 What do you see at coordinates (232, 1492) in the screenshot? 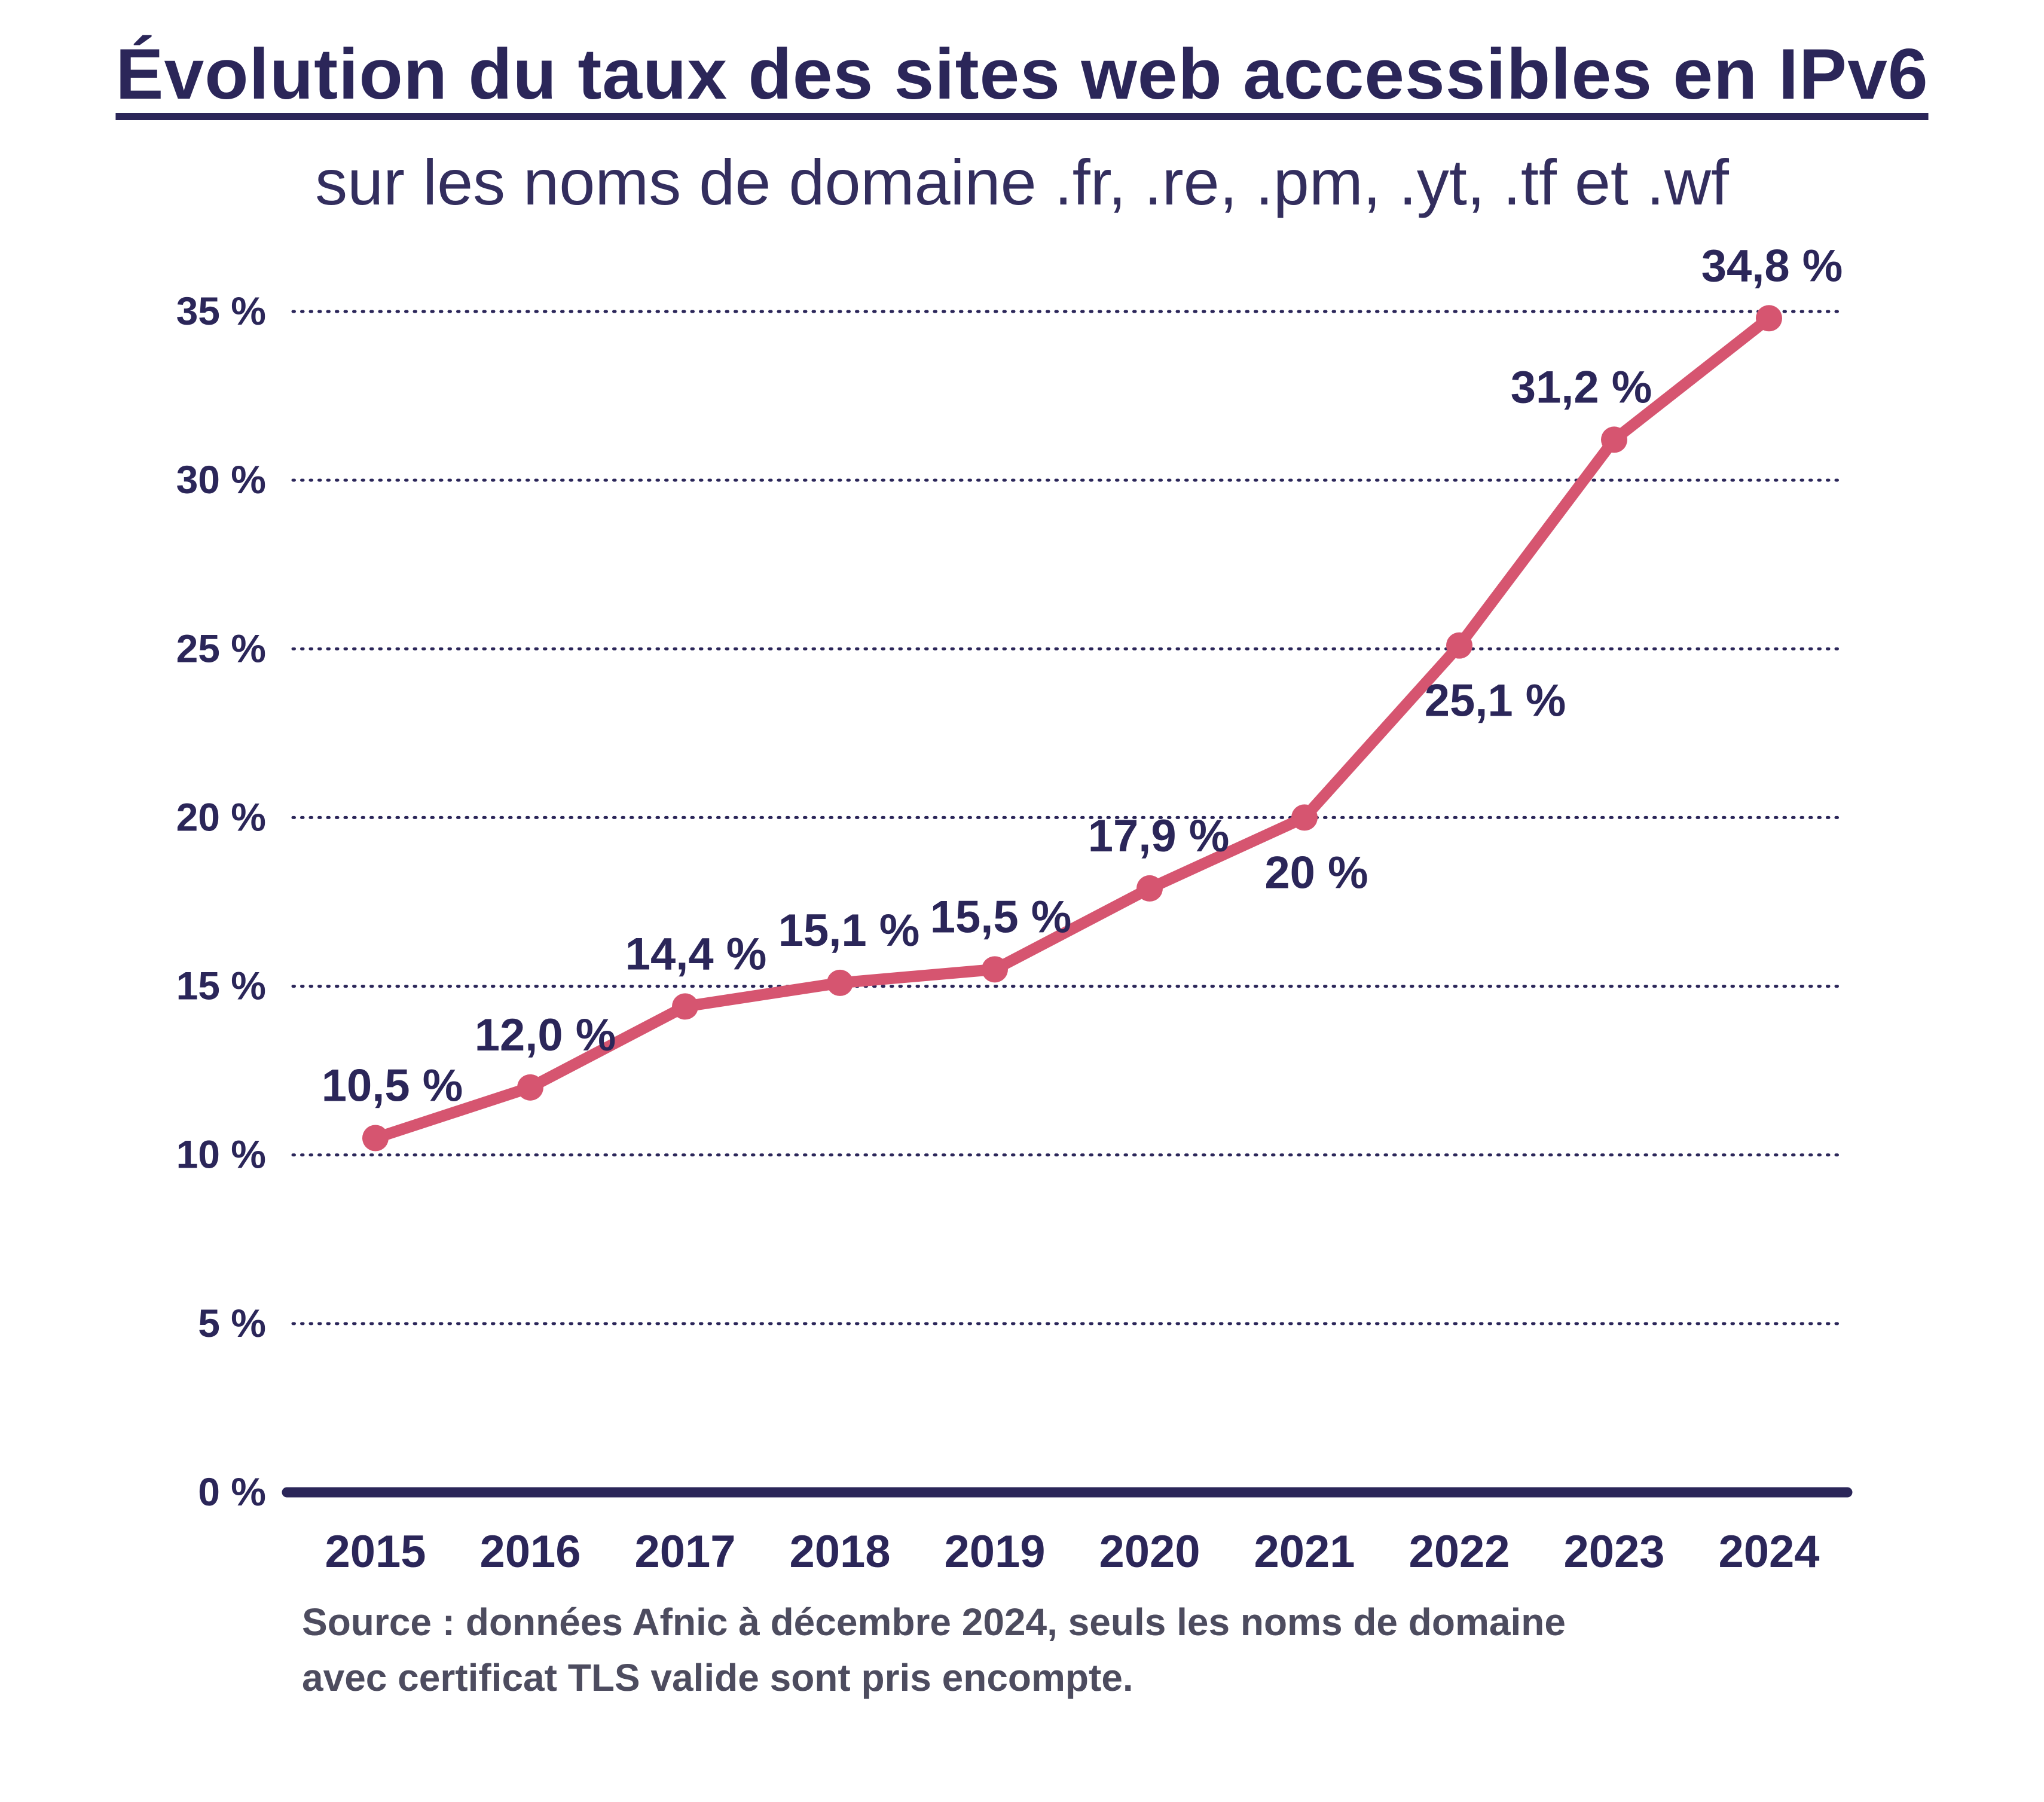
I see `y-tick-label: 0 %` at bounding box center [232, 1492].